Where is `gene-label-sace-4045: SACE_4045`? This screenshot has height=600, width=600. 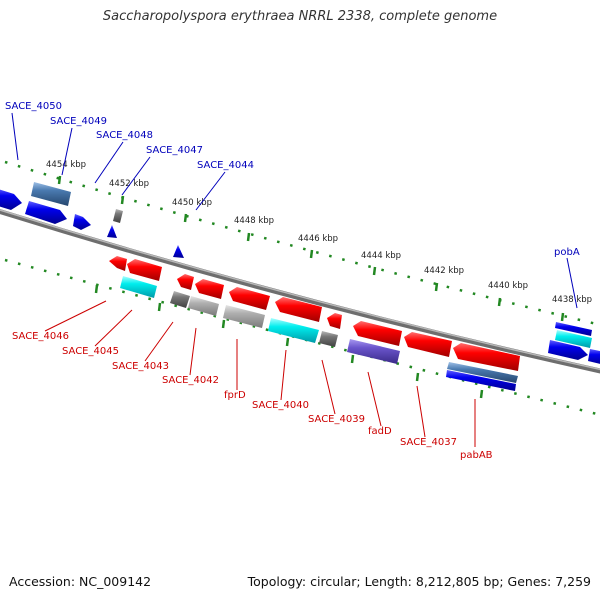 gene-label-sace-4045: SACE_4045 is located at coordinates (90, 351).